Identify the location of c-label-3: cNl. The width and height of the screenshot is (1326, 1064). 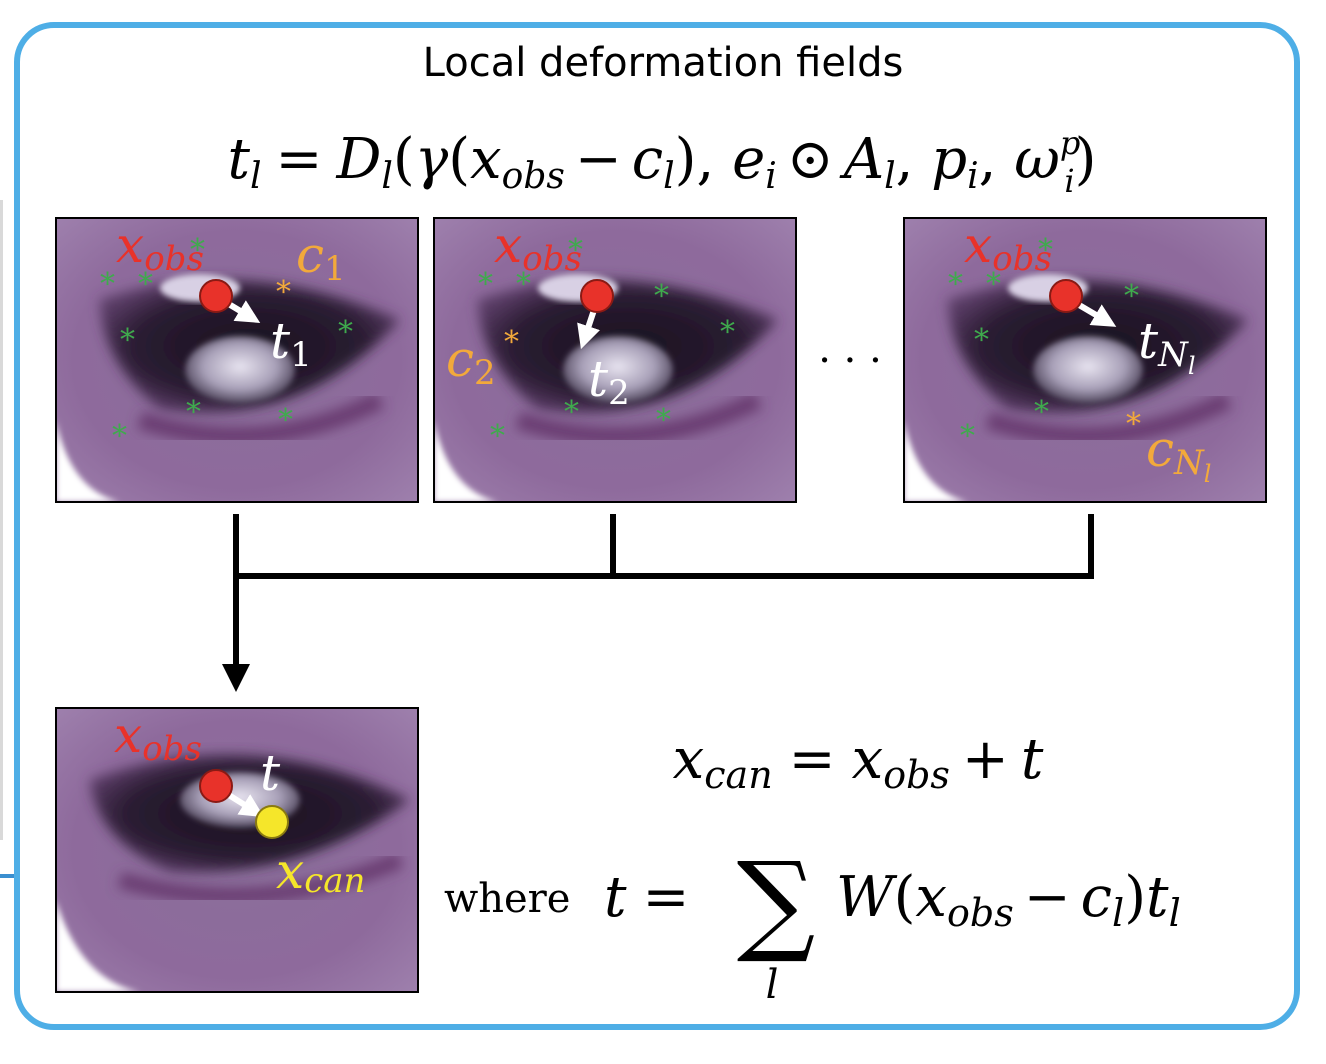
(1178, 454).